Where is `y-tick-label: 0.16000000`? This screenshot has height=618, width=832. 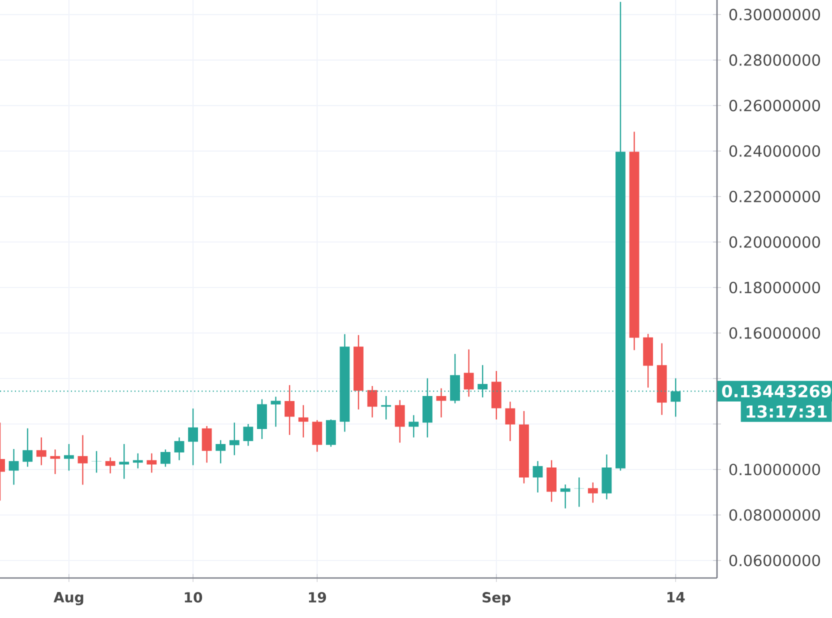 y-tick-label: 0.16000000 is located at coordinates (774, 333).